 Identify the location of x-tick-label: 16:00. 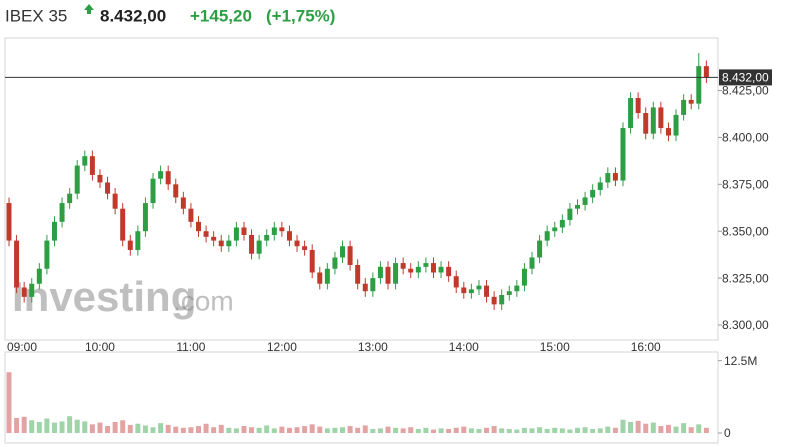
(646, 347).